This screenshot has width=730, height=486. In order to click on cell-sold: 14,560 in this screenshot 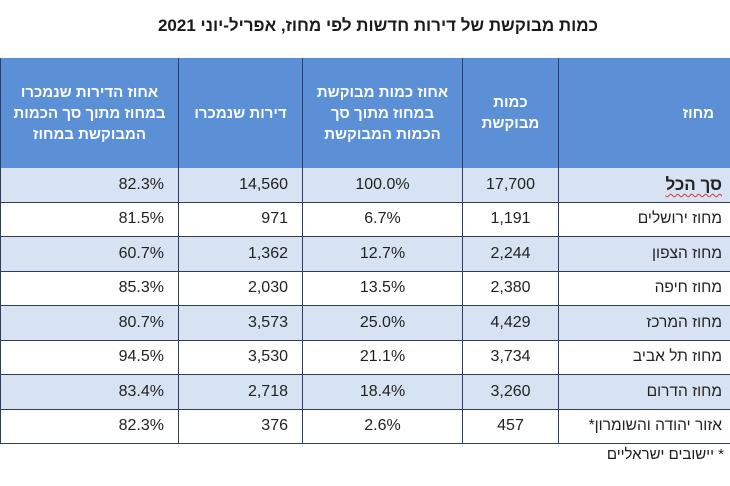, I will do `click(240, 185)`.